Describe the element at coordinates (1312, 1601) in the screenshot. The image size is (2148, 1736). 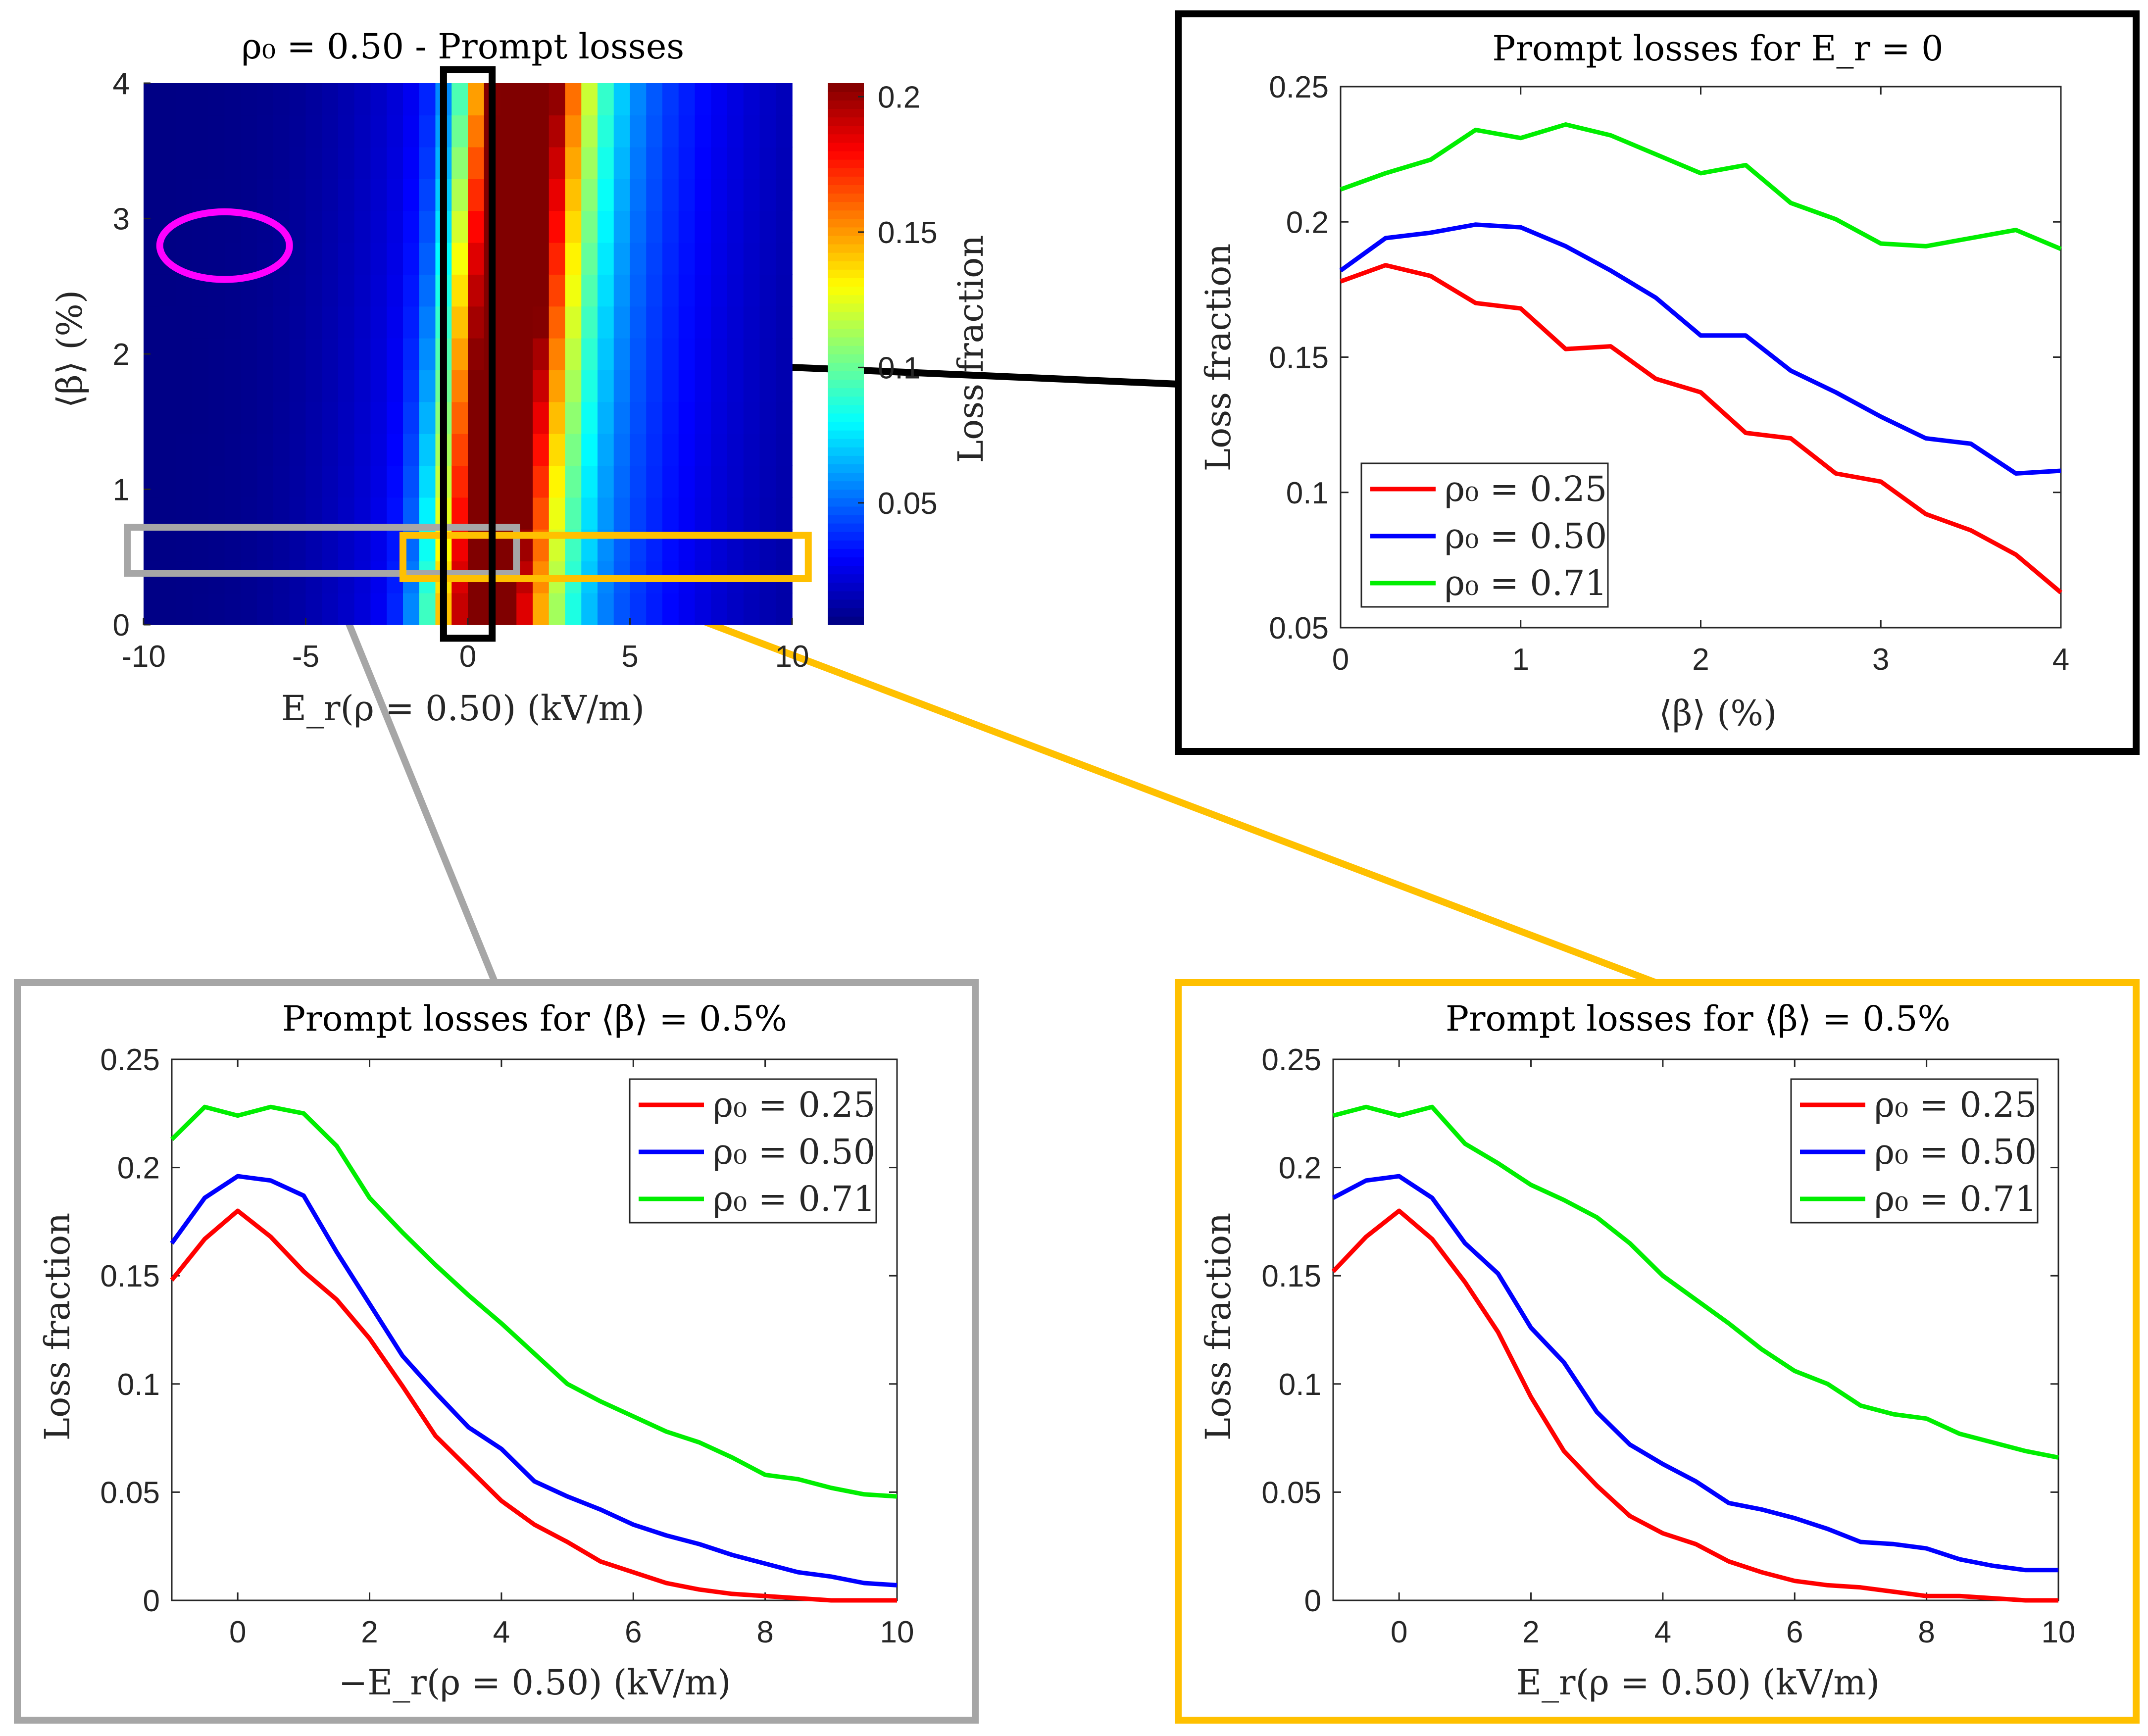
I see `y-tick-label: 0` at that location.